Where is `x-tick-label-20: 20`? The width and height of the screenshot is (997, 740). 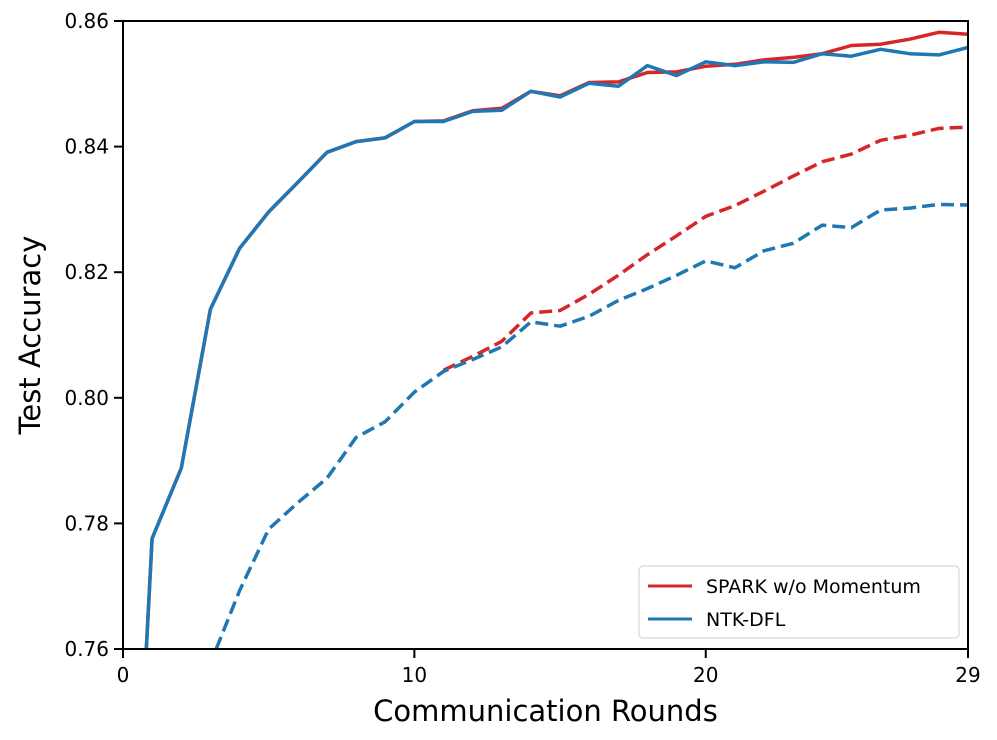 x-tick-label-20: 20 is located at coordinates (705, 675).